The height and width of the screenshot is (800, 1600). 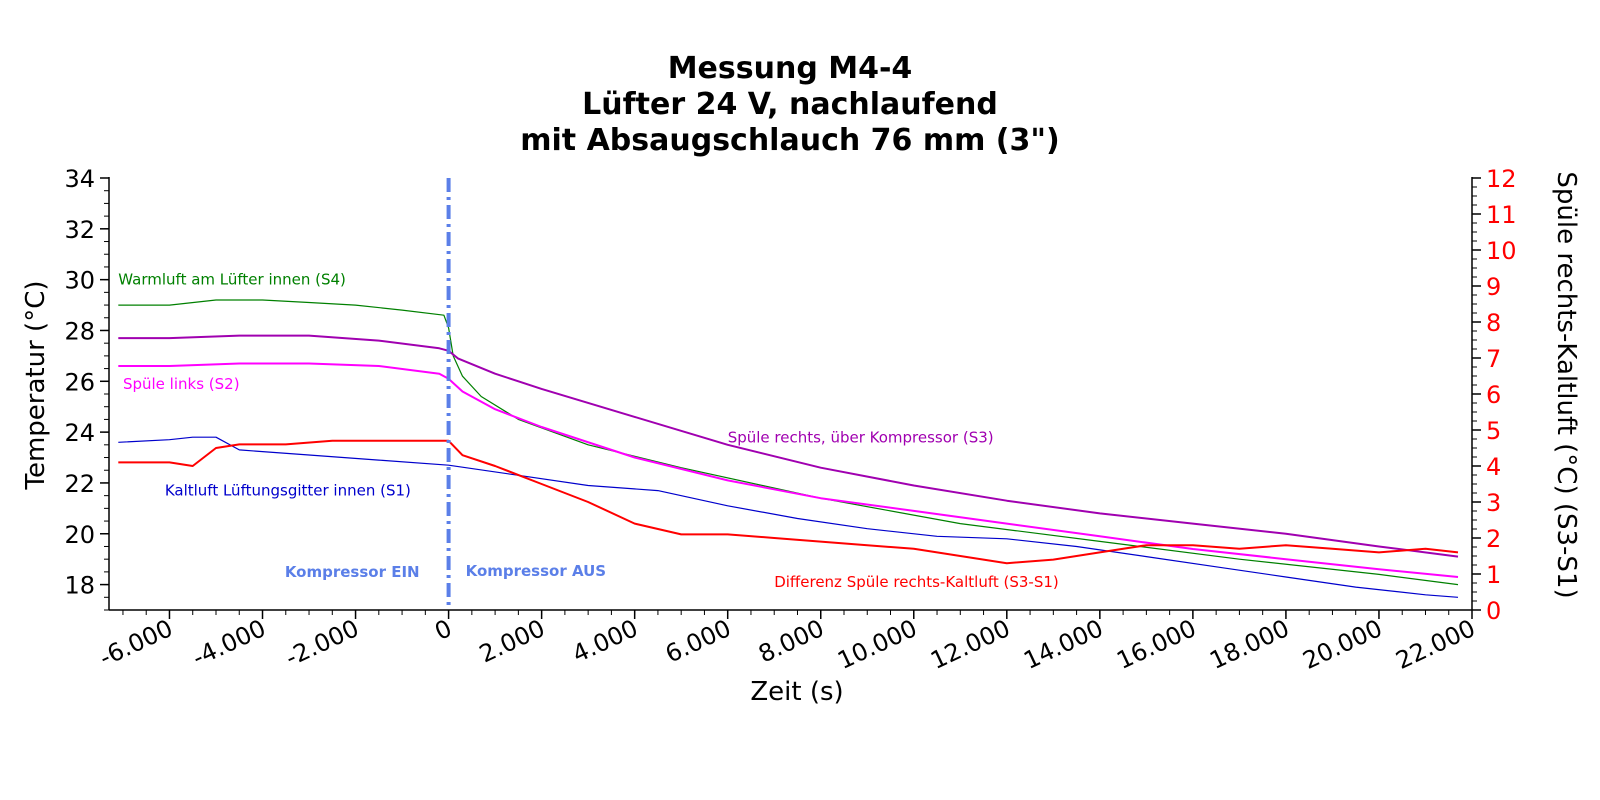 I want to click on x-tick-label: 8.000, so click(x=791, y=641).